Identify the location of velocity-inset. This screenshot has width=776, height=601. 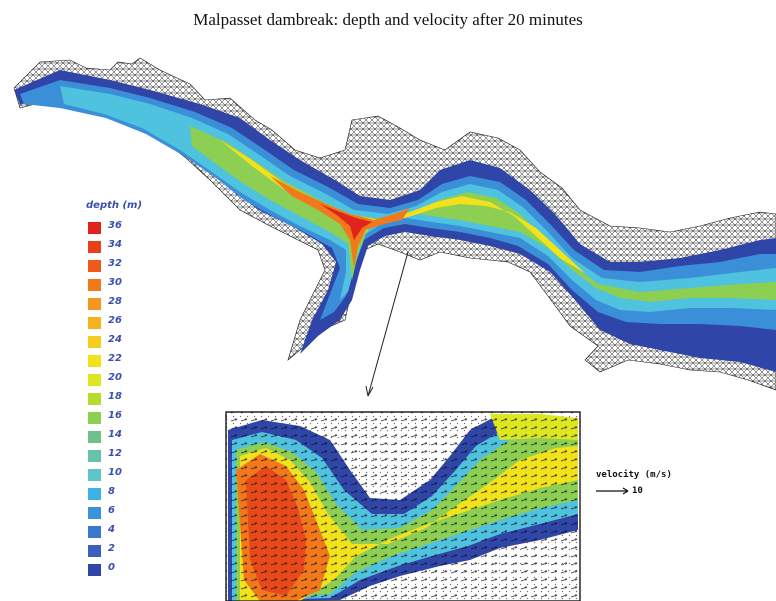
(403, 506).